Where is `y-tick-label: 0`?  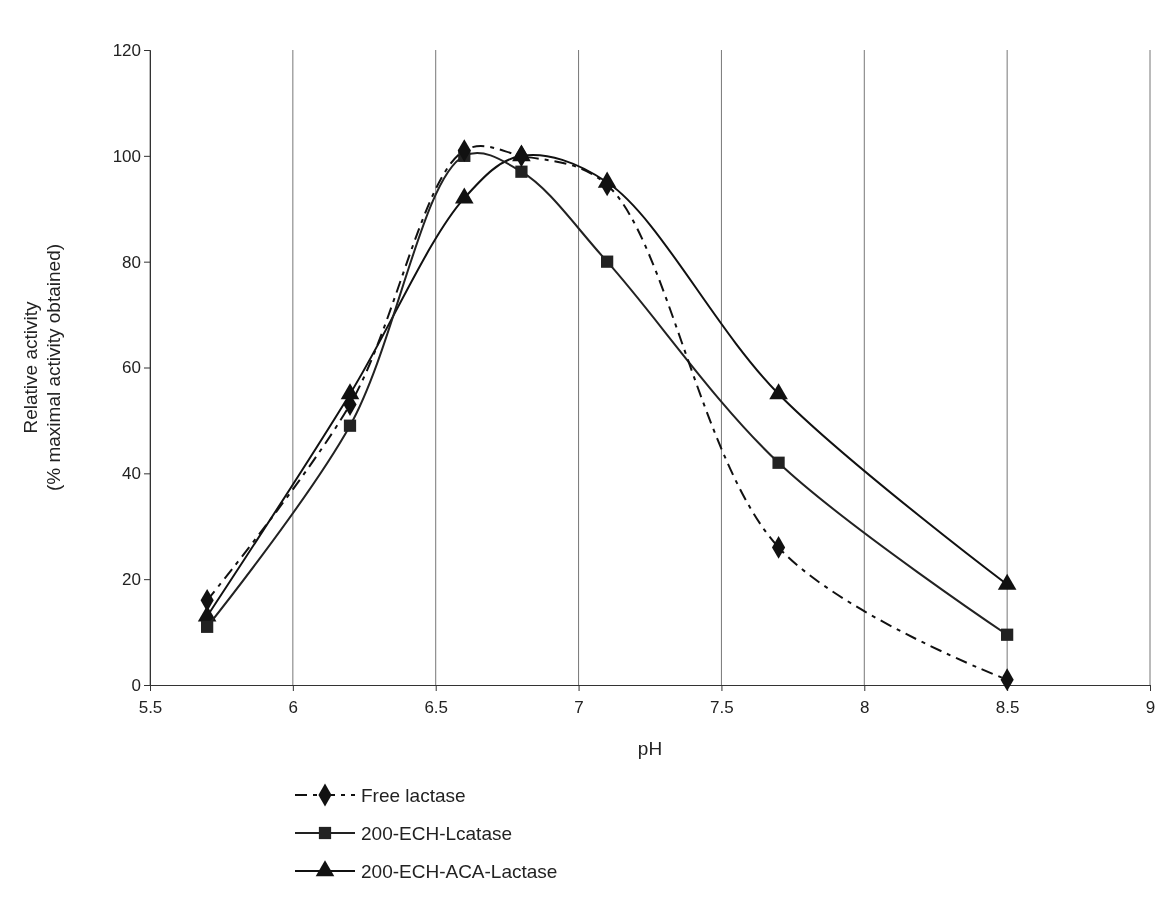
y-tick-label: 0 is located at coordinates (136, 685).